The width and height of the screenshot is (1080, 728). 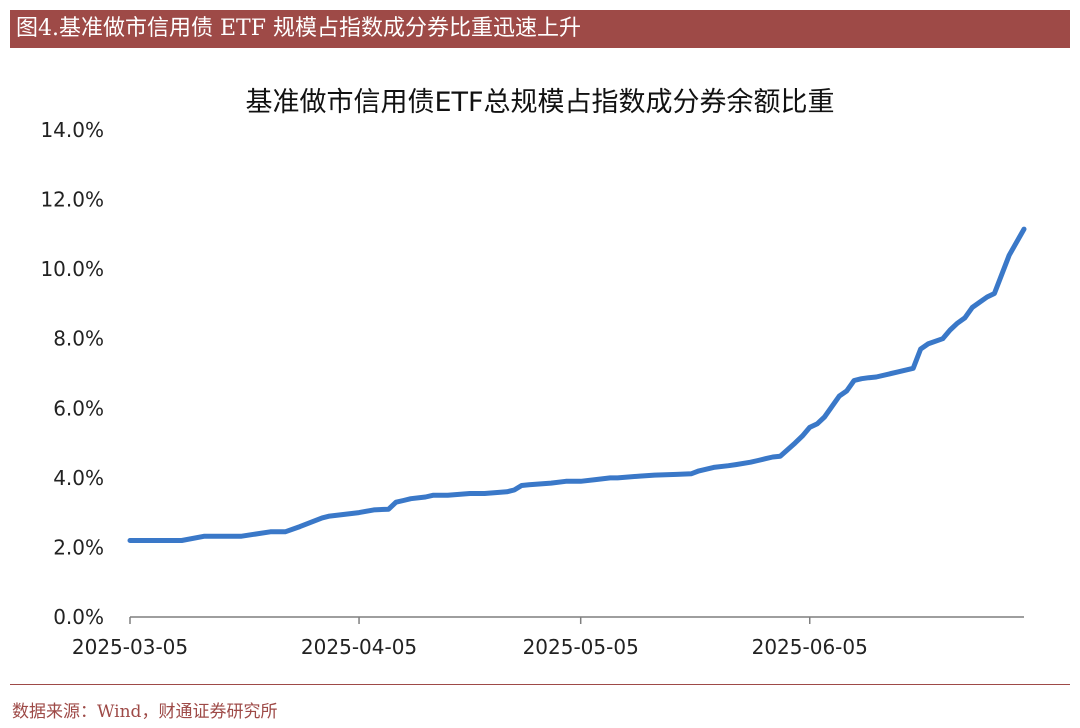 I want to click on y-tick-label: 8.0%, so click(x=78, y=339).